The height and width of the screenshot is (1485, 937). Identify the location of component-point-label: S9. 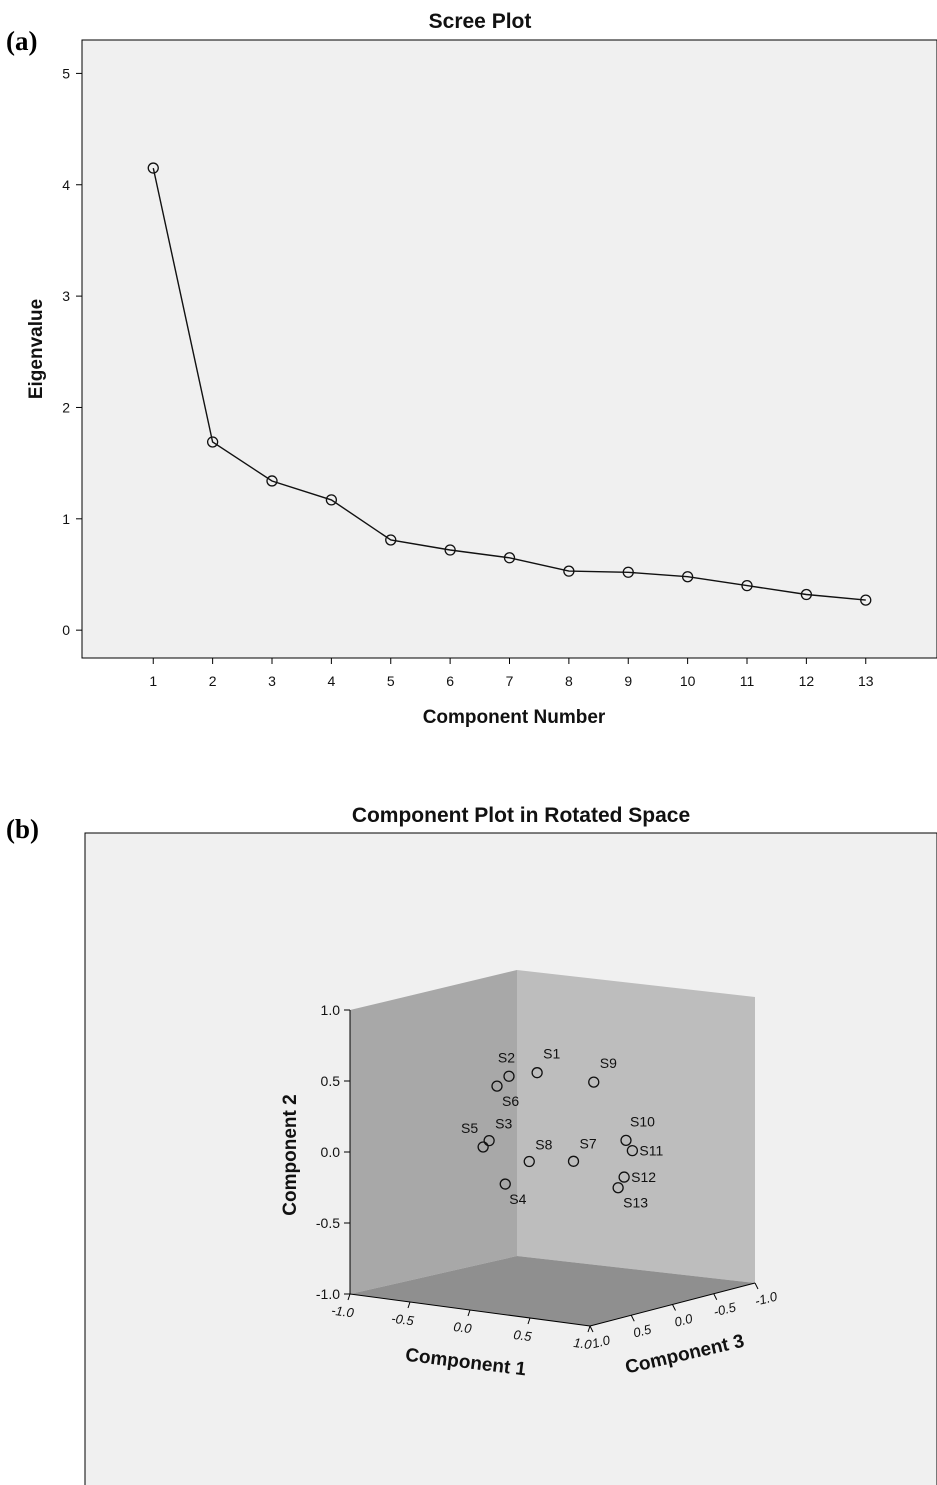
(608, 1063).